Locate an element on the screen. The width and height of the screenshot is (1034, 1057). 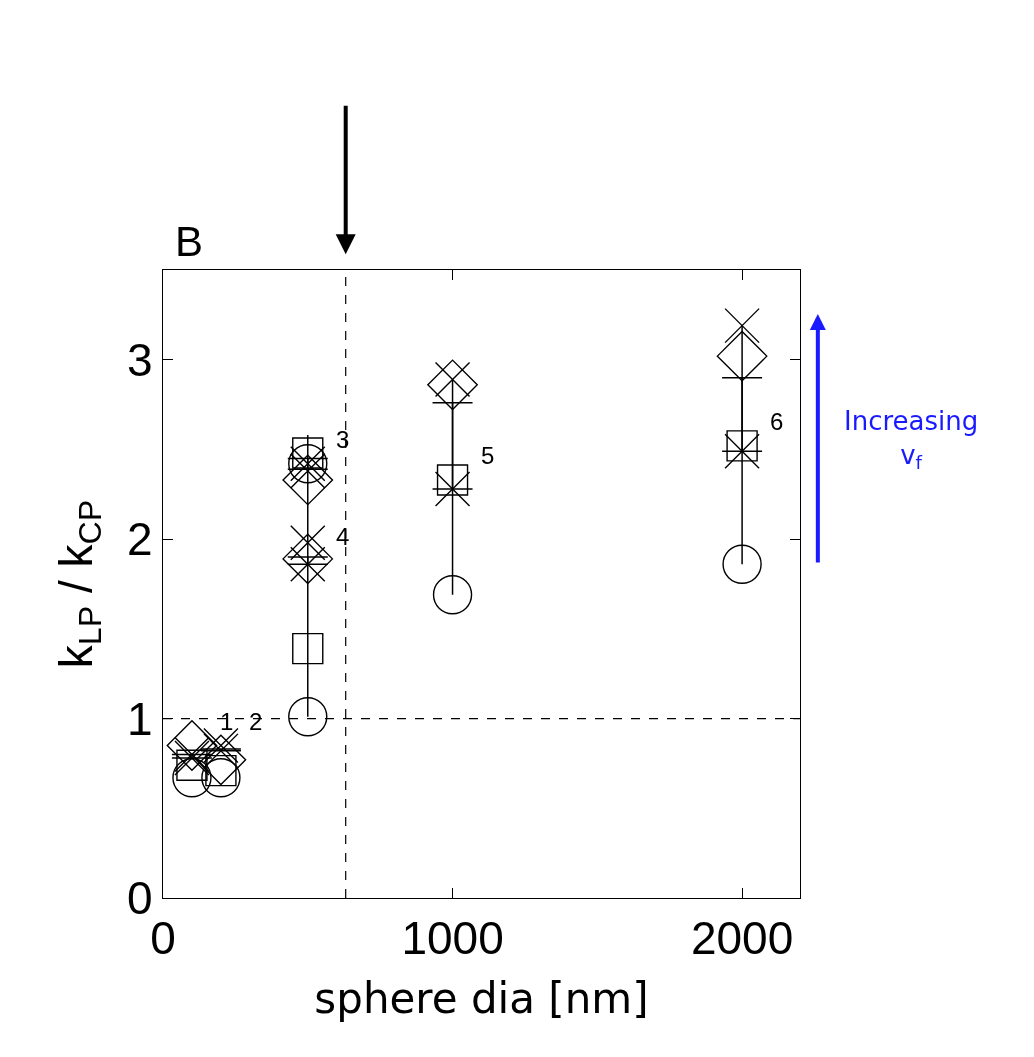
text: B is located at coordinates (189, 241).